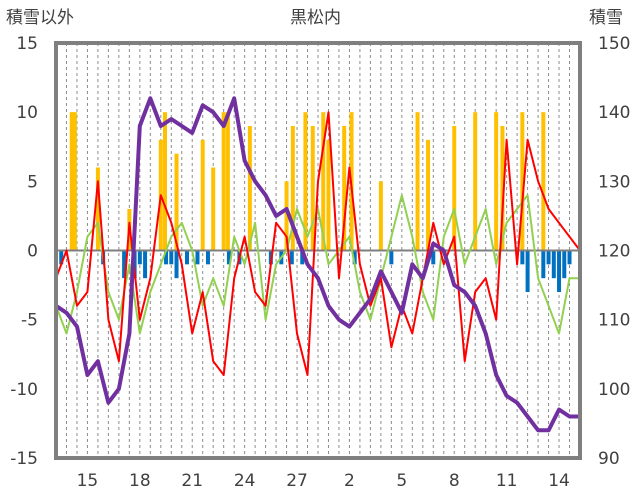  I want to click on y-left-tick-label: 15, so click(27, 44).